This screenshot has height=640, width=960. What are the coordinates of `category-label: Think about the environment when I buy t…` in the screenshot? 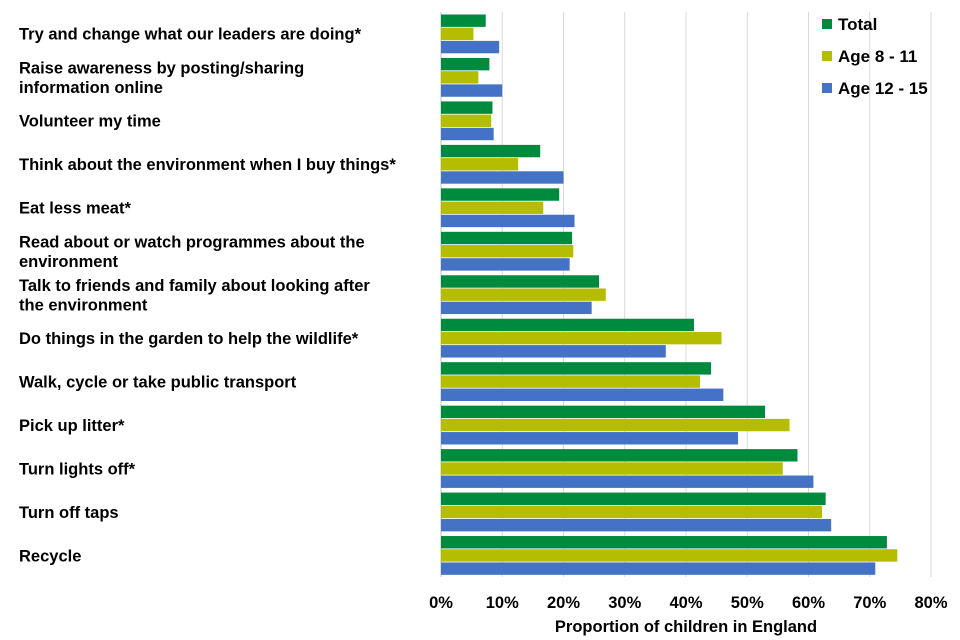 It's located at (207, 165).